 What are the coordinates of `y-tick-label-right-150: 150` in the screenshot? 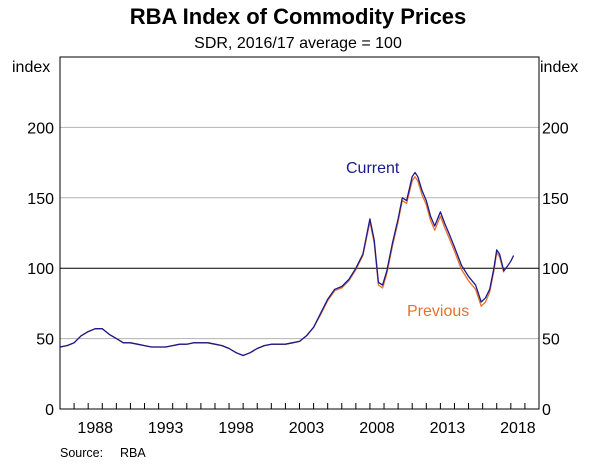 It's located at (555, 199).